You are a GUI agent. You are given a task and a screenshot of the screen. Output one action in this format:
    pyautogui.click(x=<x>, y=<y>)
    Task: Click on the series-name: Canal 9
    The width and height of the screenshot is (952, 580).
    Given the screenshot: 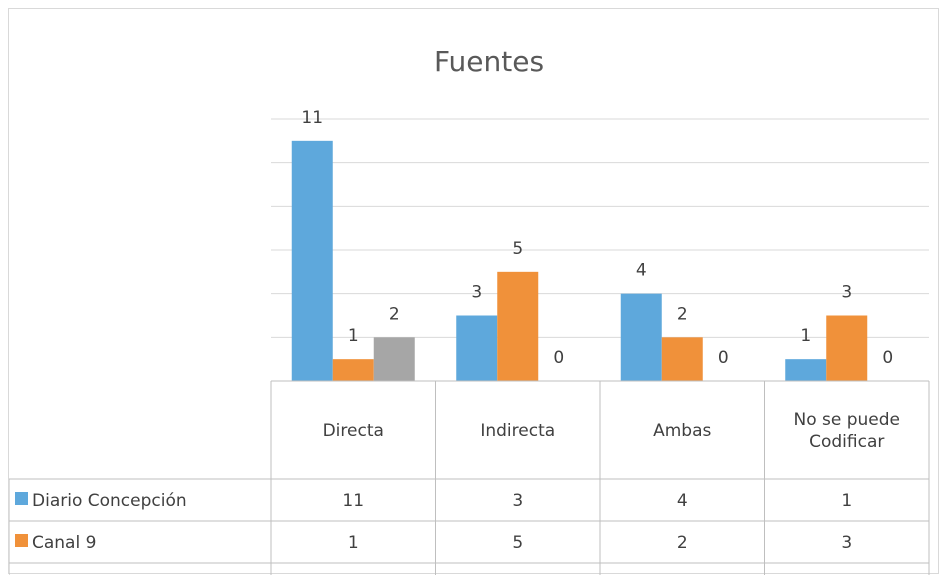 What is the action you would take?
    pyautogui.click(x=64, y=543)
    